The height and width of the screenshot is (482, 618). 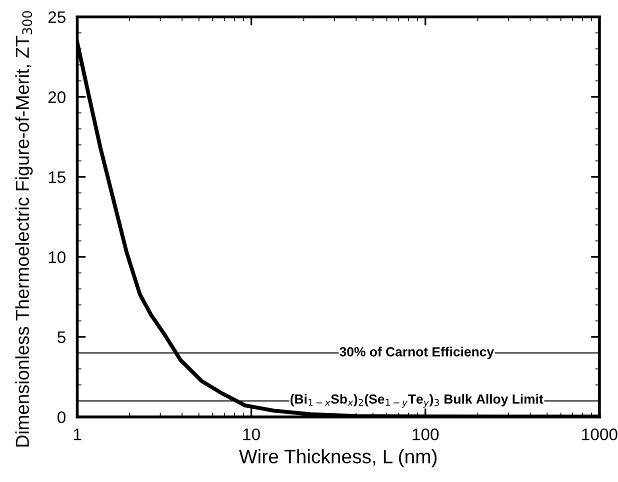 I want to click on x-tick-label: 1, so click(x=78, y=434).